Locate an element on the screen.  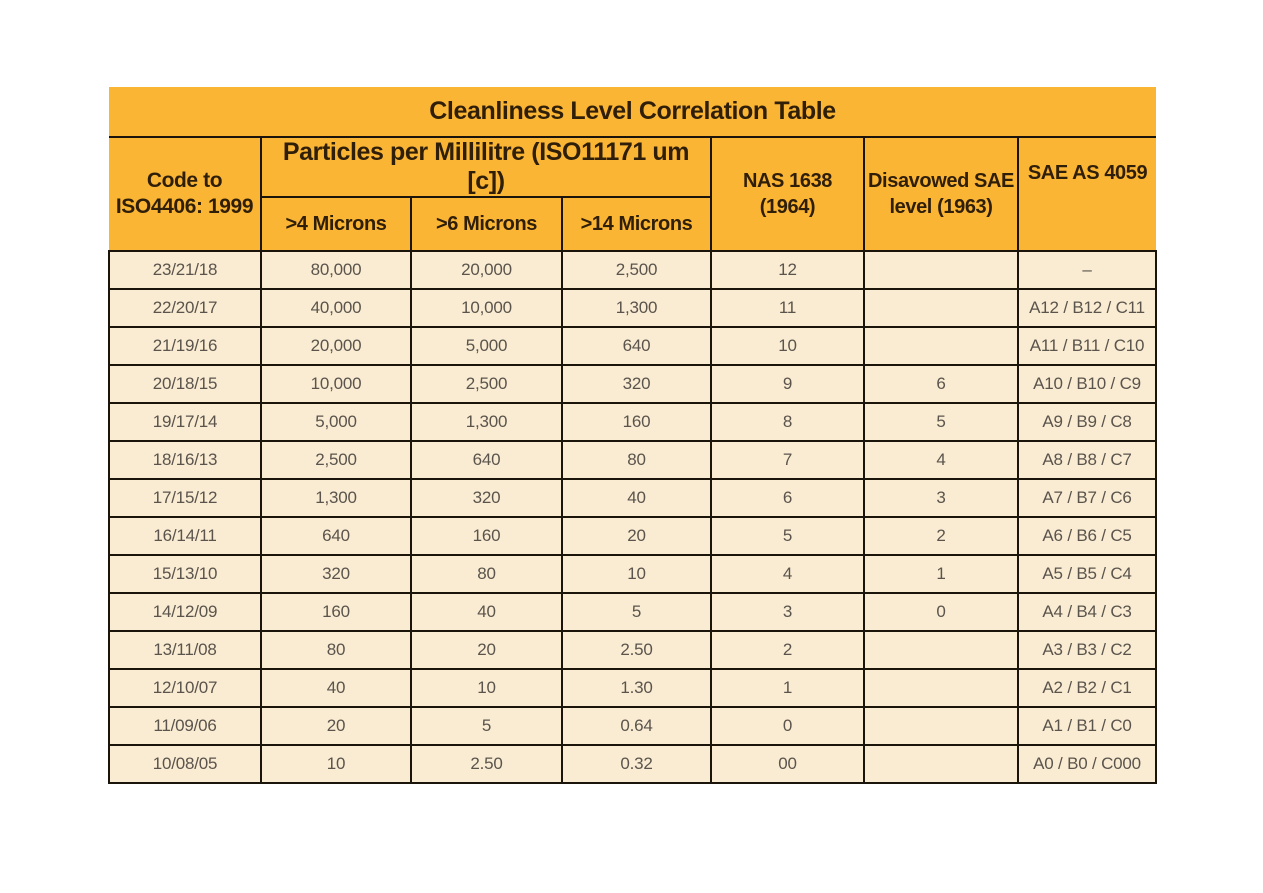
cell: 22/20/17 is located at coordinates (185, 308).